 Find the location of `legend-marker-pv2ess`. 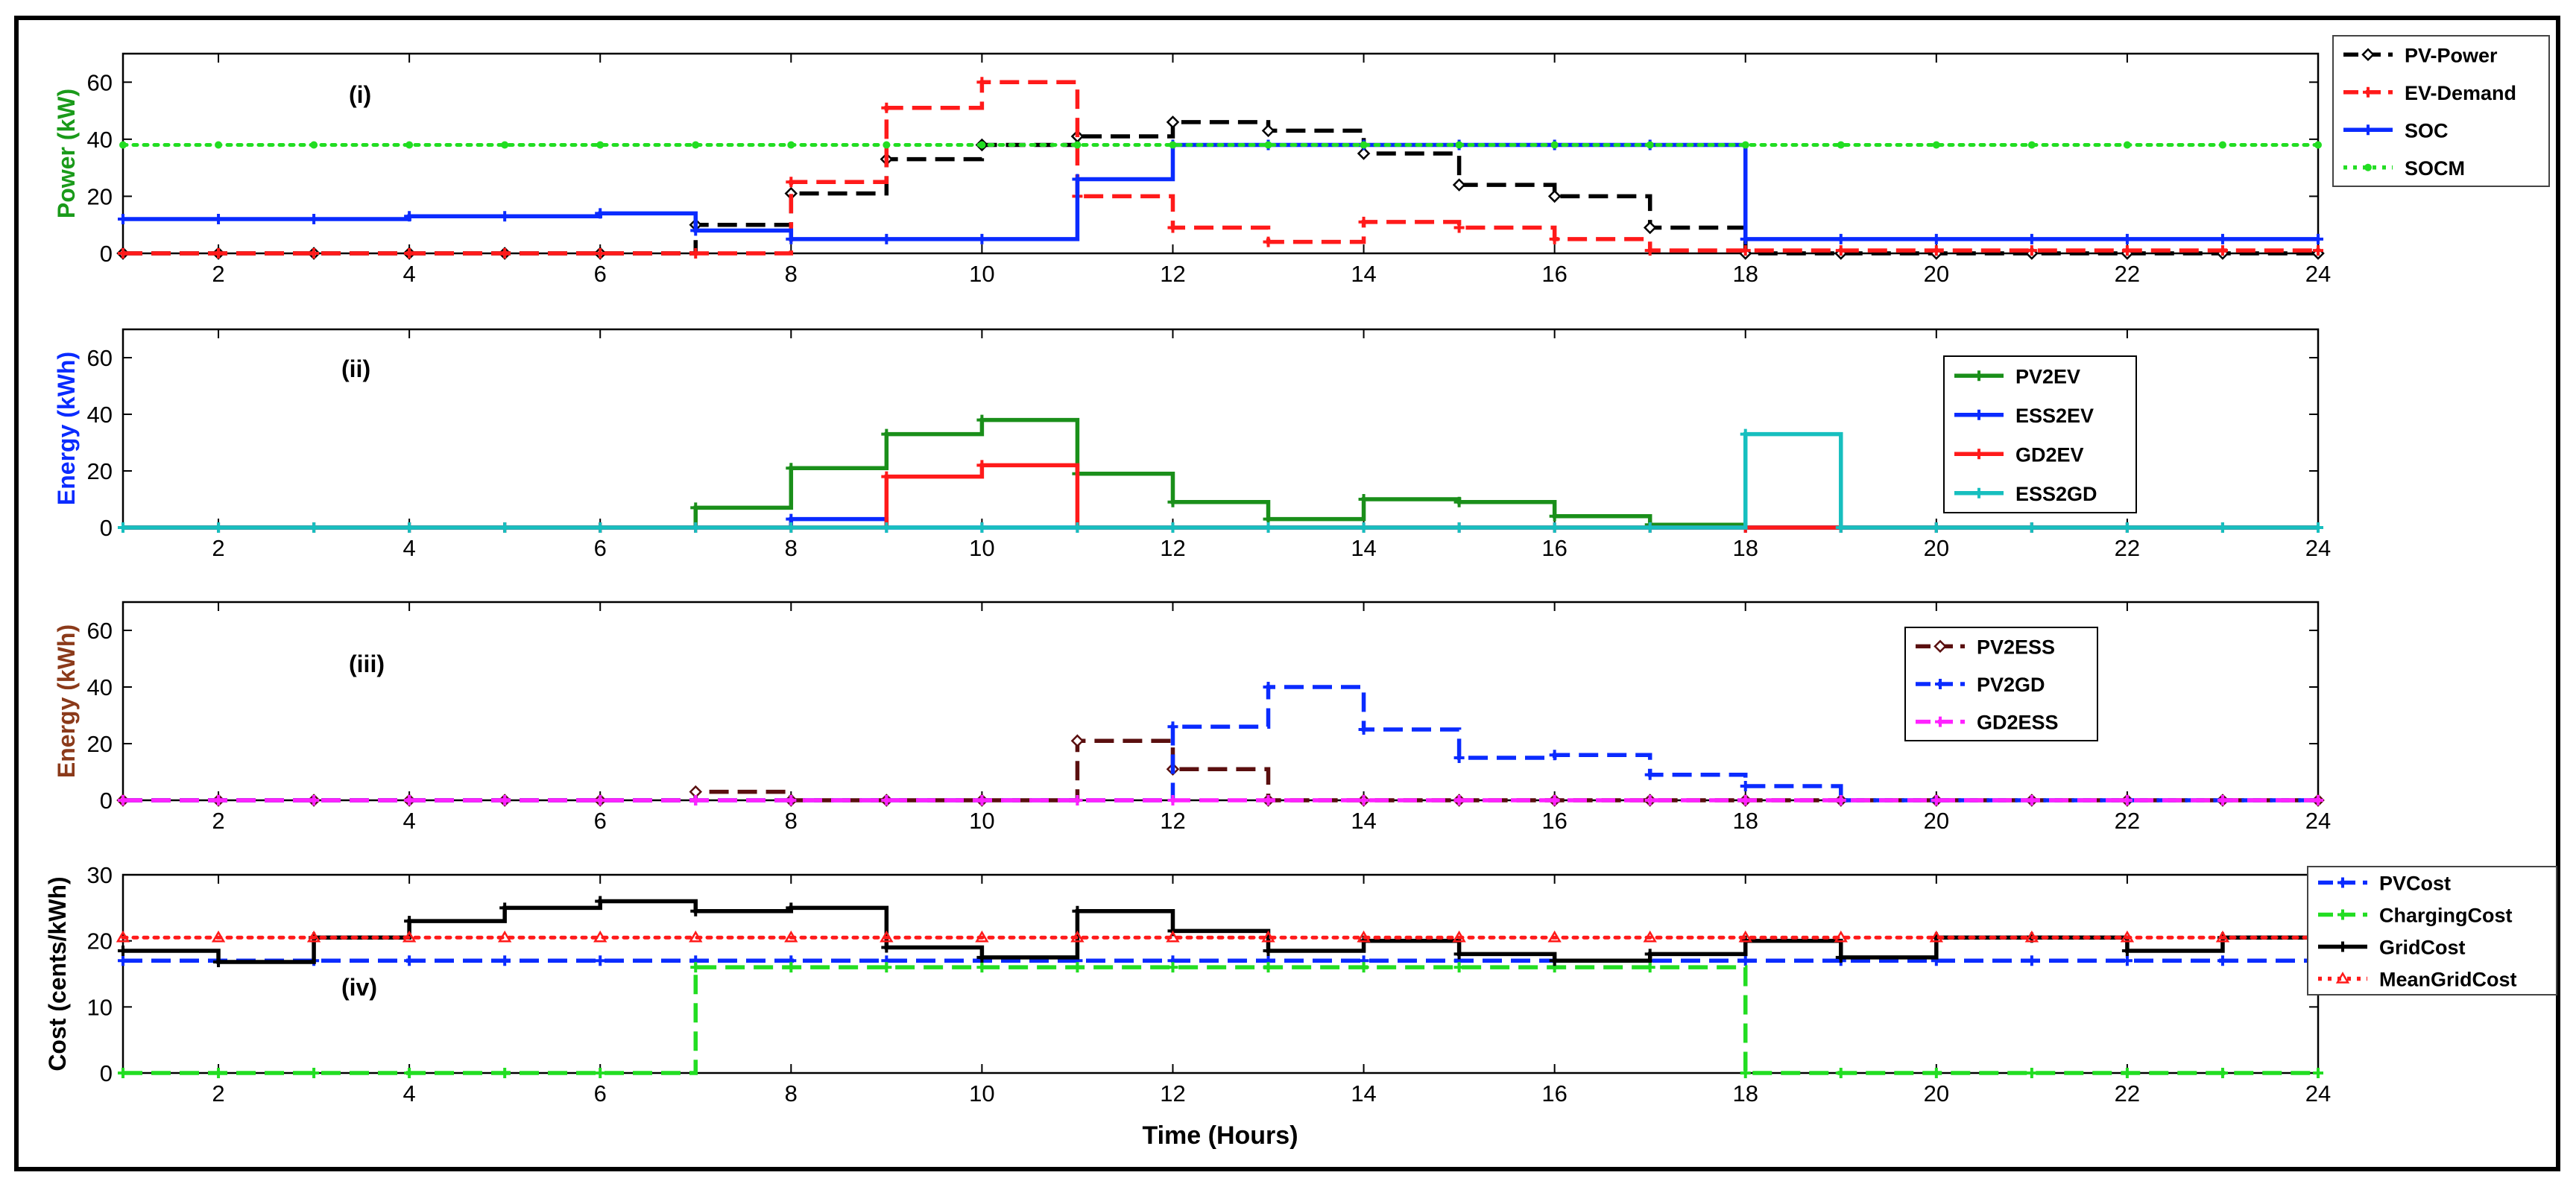

legend-marker-pv2ess is located at coordinates (1940, 646).